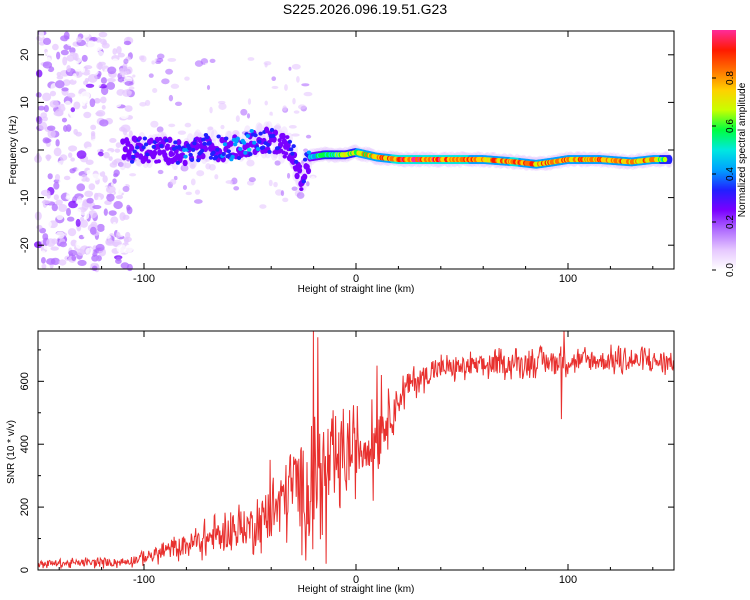 The height and width of the screenshot is (600, 750). I want to click on spectrogram-xlabel: Height of straight line (km), so click(356, 289).